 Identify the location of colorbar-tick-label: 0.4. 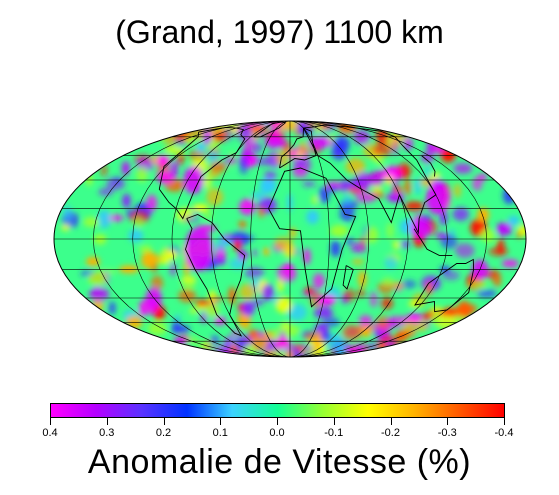
(50, 433).